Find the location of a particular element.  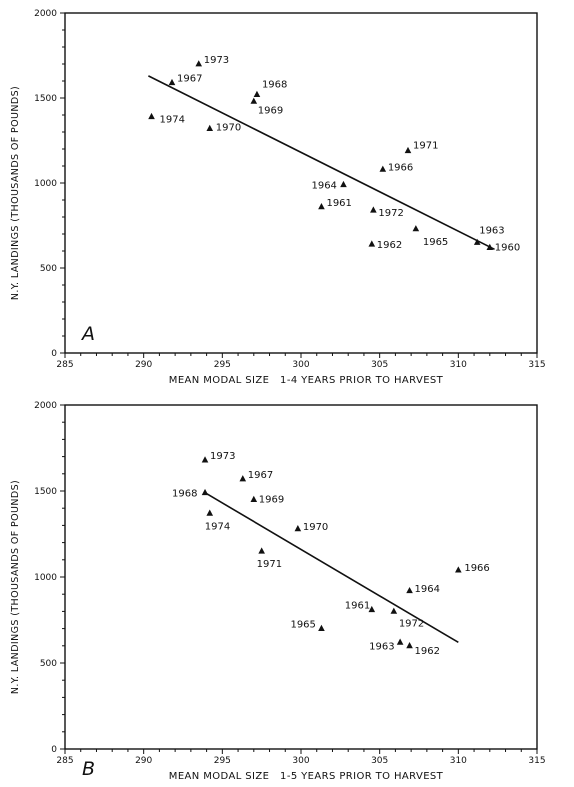

x-tick-label-a: 290 is located at coordinates (143, 365).